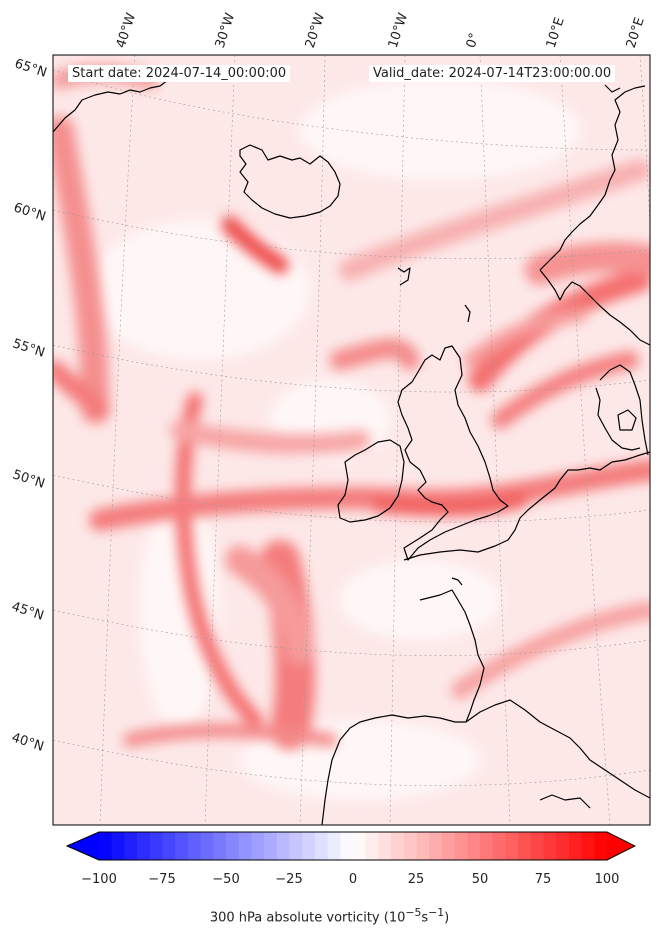 The height and width of the screenshot is (936, 659). I want to click on colorbar-segments, so click(351, 846).